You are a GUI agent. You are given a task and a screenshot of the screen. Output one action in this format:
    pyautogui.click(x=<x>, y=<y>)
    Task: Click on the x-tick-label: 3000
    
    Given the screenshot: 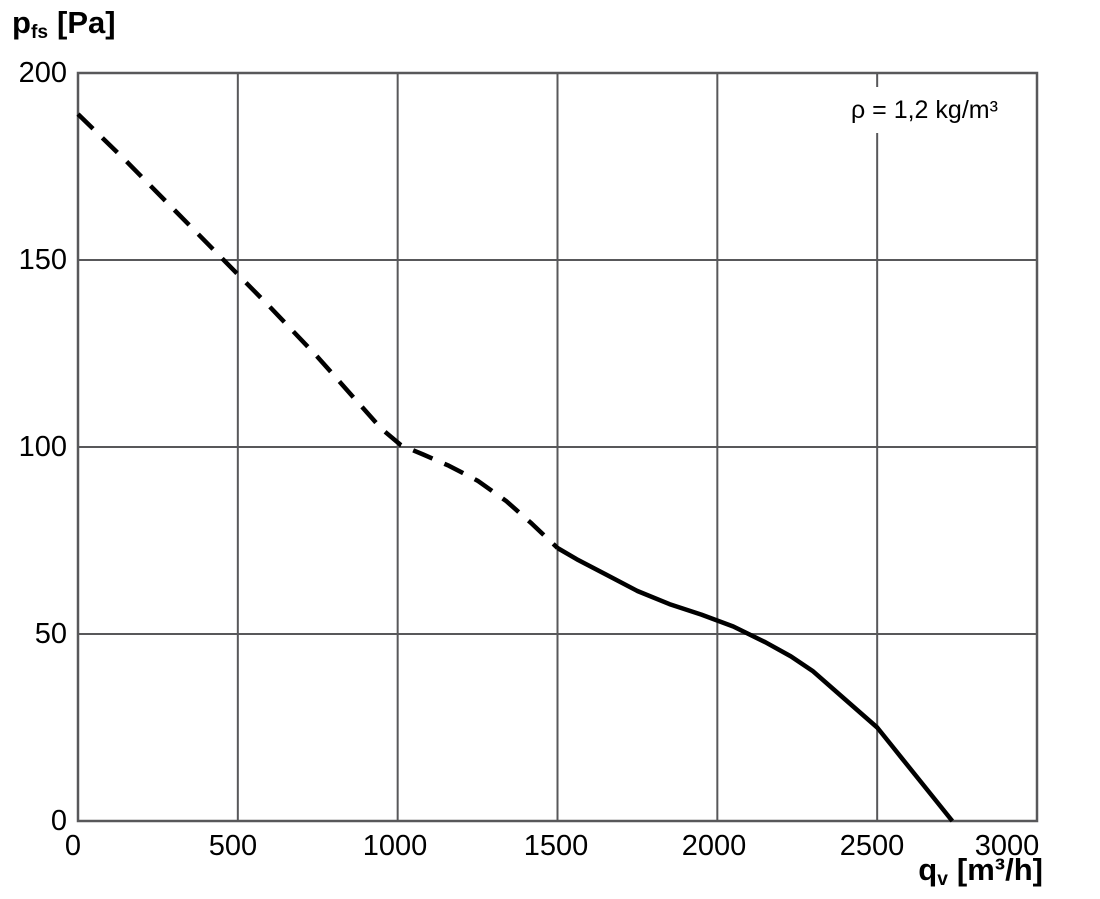 What is the action you would take?
    pyautogui.click(x=1007, y=846)
    